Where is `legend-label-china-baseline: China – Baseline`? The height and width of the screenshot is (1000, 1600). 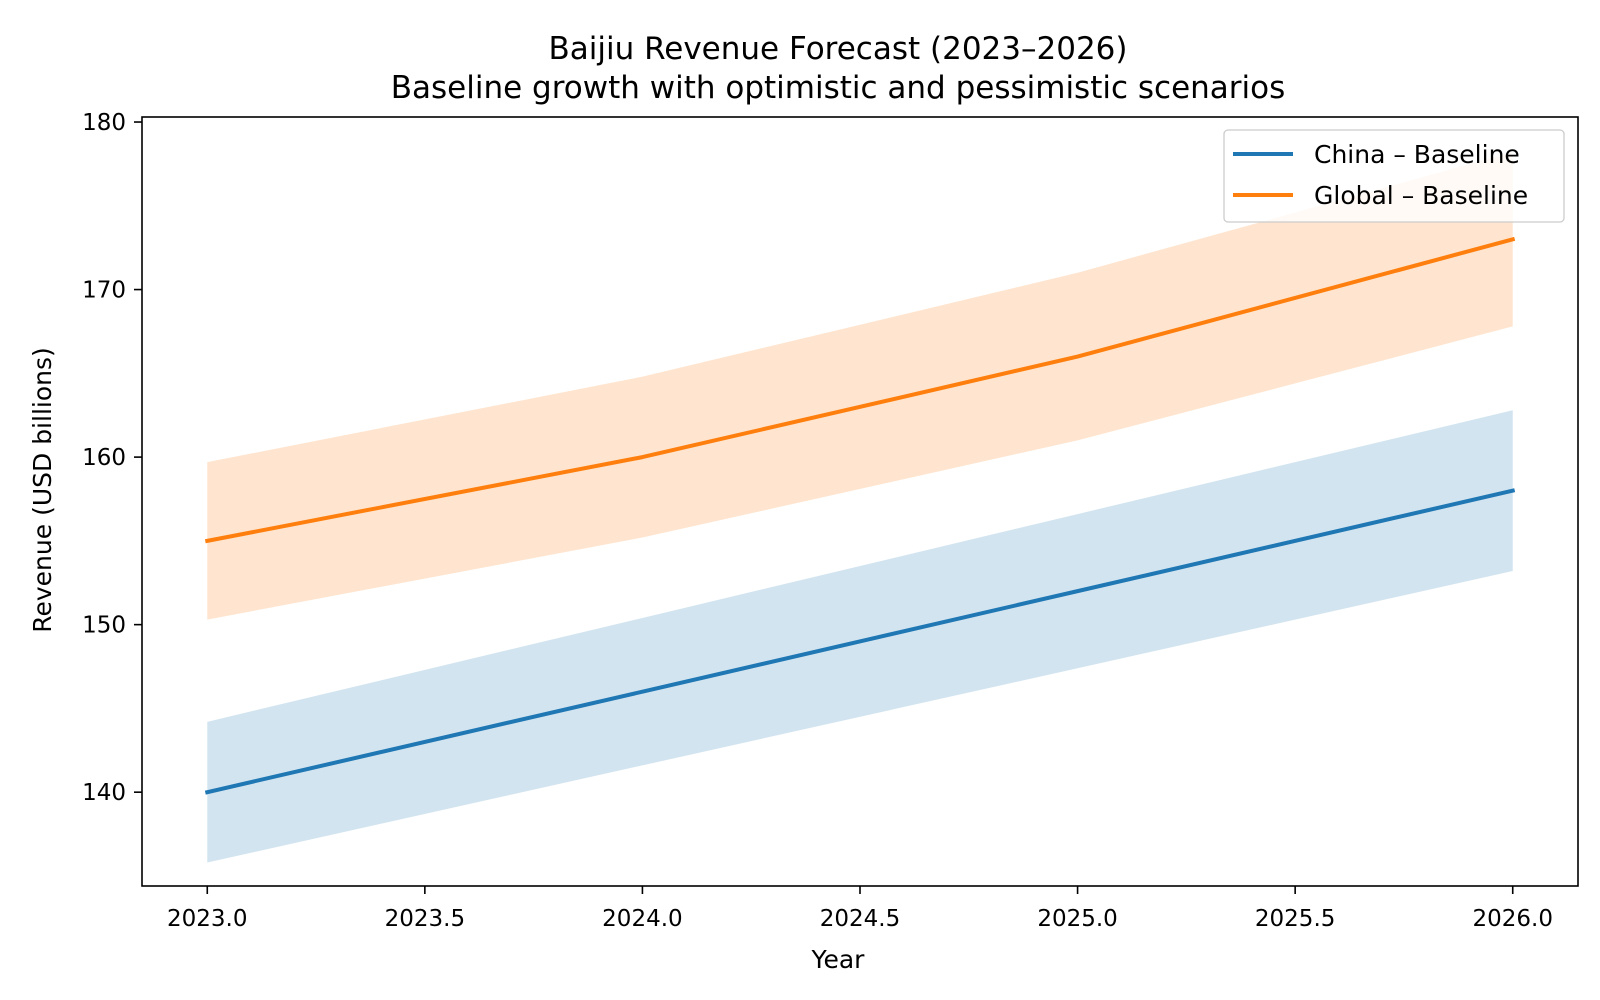
legend-label-china-baseline: China – Baseline is located at coordinates (1417, 154).